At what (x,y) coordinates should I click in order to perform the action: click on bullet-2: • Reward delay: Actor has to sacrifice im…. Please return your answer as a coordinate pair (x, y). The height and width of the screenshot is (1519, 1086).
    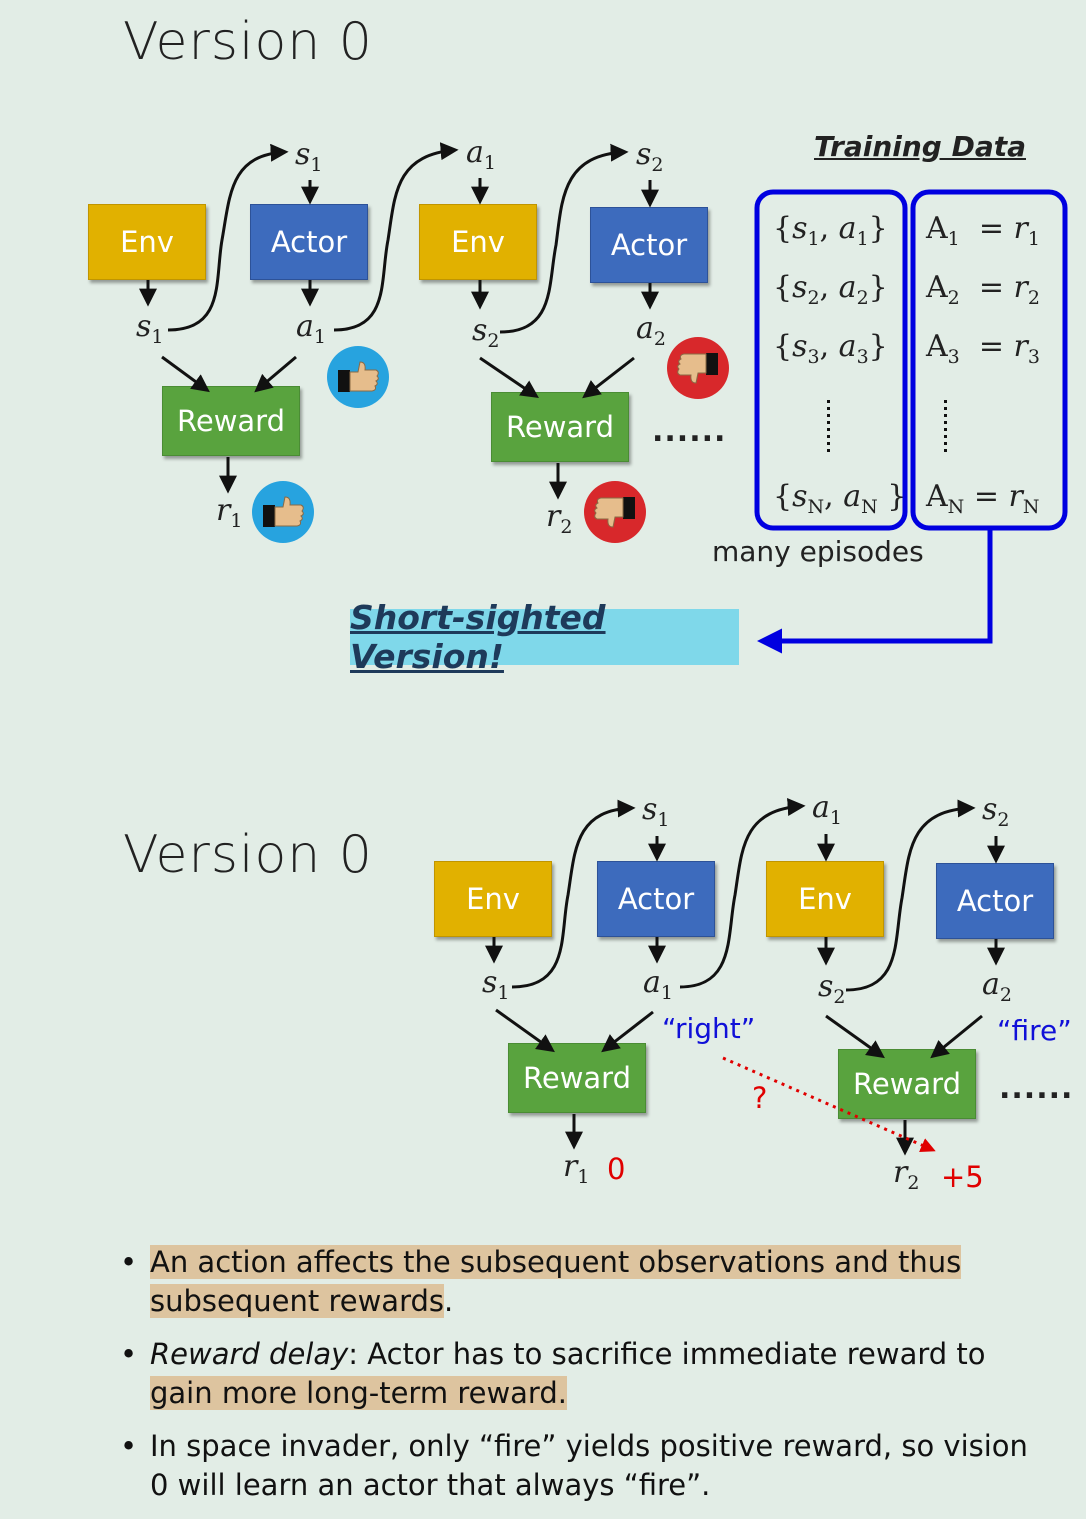
    Looking at the image, I should click on (553, 1373).